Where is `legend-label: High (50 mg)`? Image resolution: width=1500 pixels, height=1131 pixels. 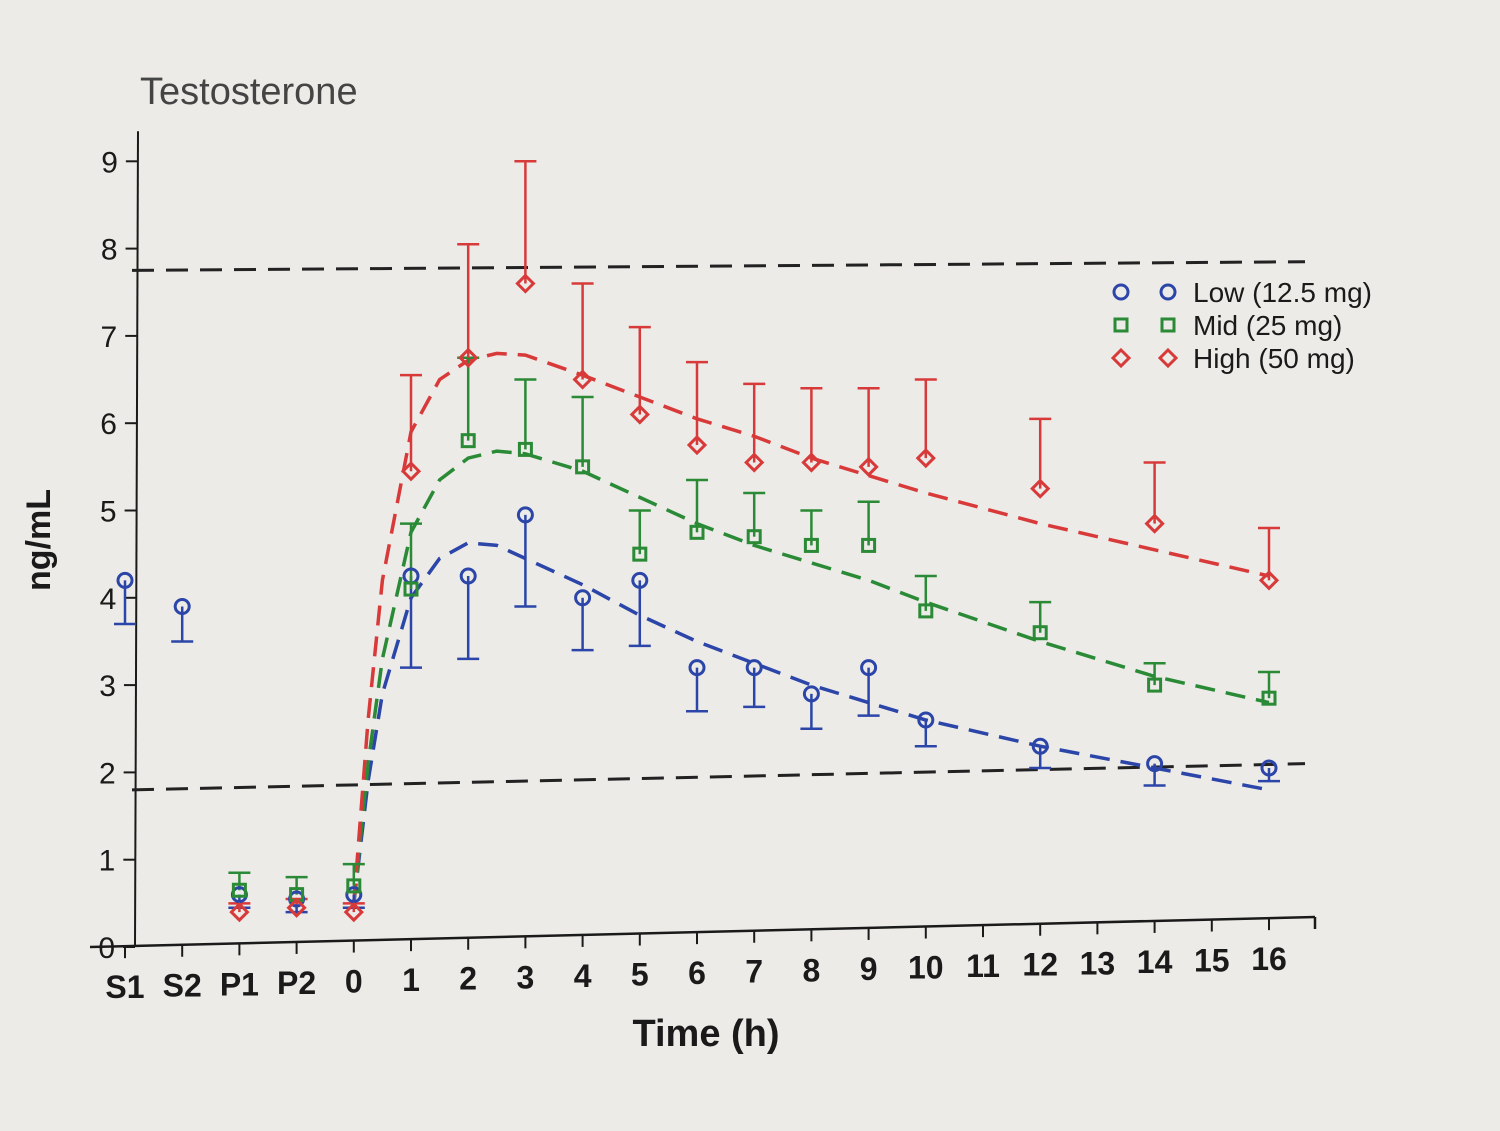 legend-label: High (50 mg) is located at coordinates (1274, 358).